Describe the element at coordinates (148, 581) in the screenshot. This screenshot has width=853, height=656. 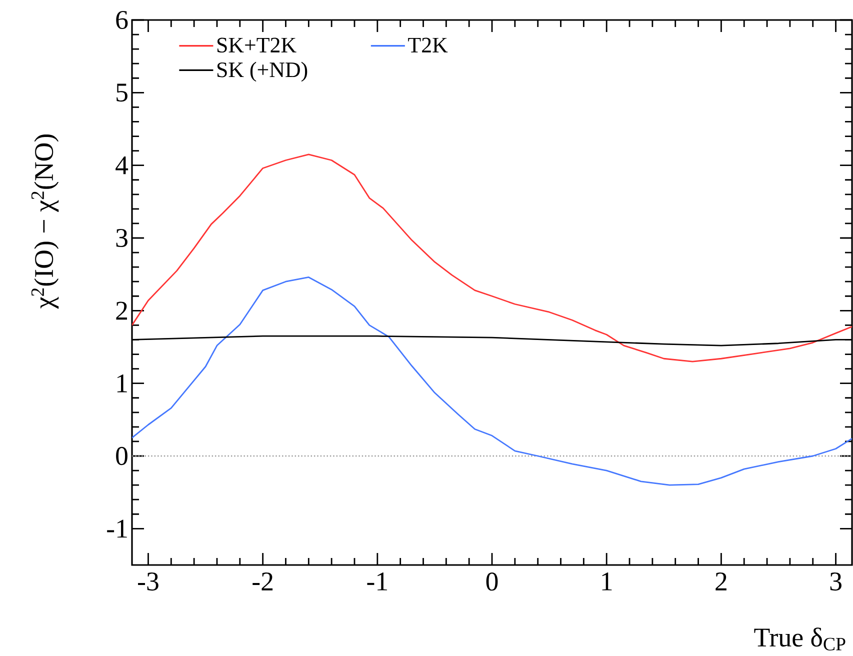
I see `x-tick-label: -3` at that location.